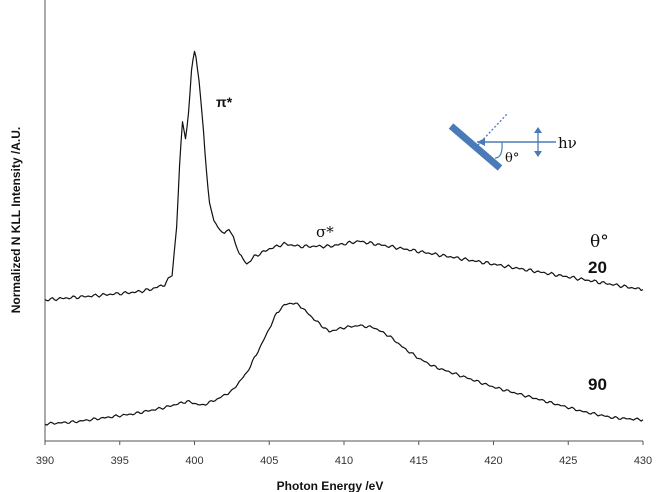 This screenshot has height=492, width=657. Describe the element at coordinates (493, 129) in the screenshot. I see `surface-normal` at that location.